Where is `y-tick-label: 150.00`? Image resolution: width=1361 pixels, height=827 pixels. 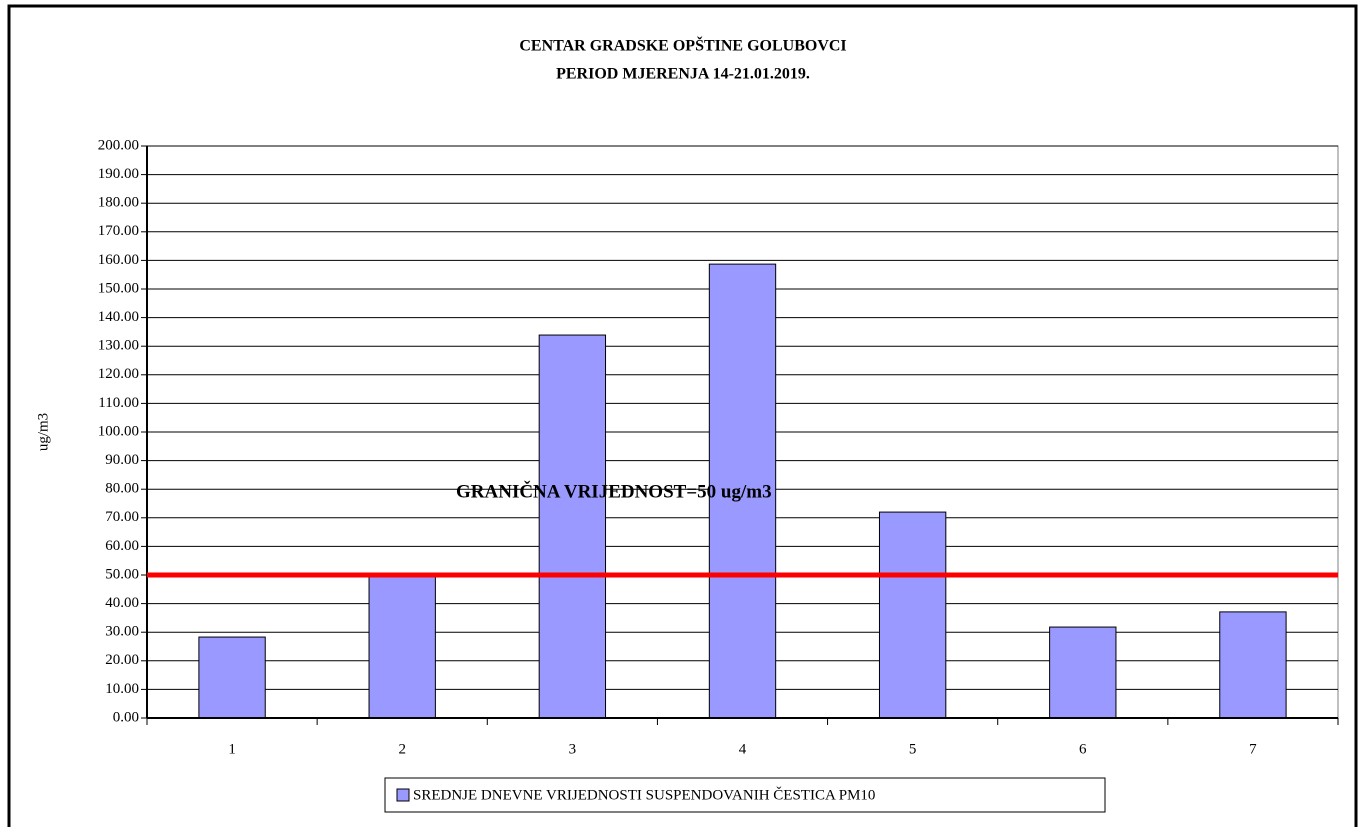 y-tick-label: 150.00 is located at coordinates (118, 288).